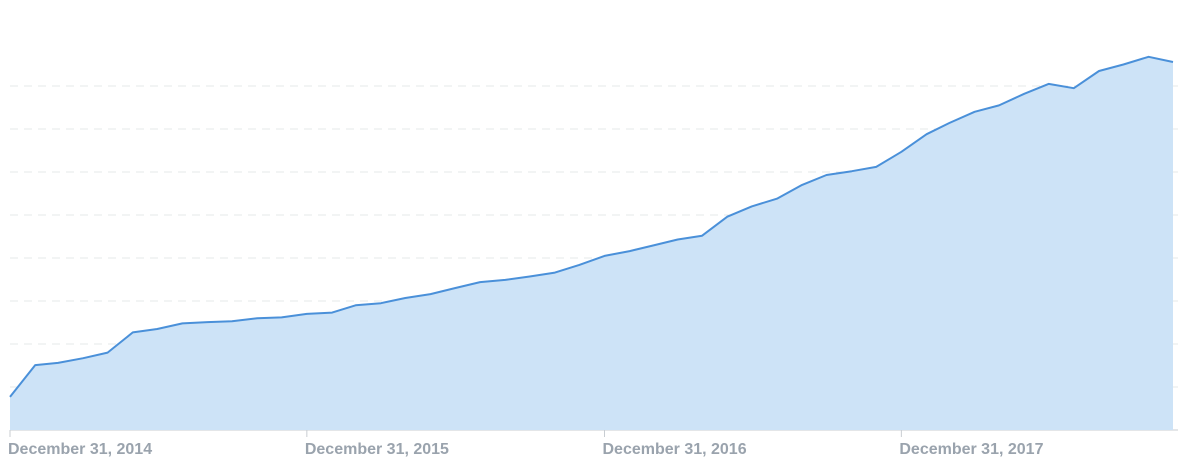 Image resolution: width=1200 pixels, height=471 pixels. I want to click on x-tick-label: December 31, 2017, so click(971, 449).